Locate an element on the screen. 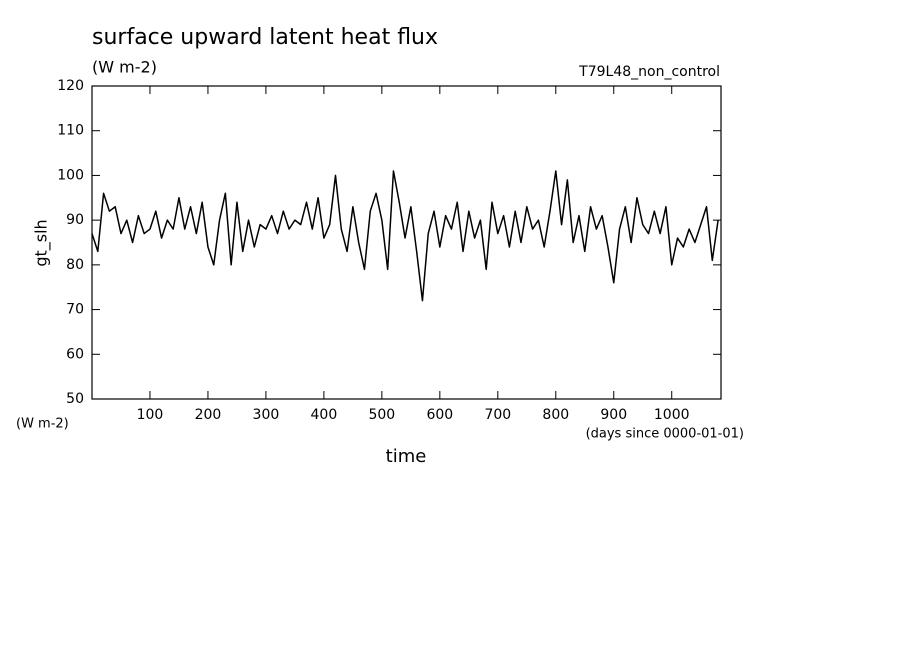 The image size is (904, 654). y-tick-label: 80 is located at coordinates (75, 265).